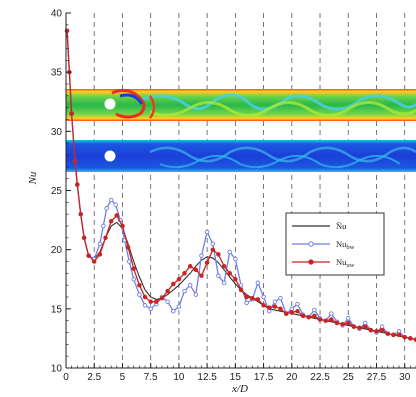  I want to click on x-tick-label-4: 10, so click(179, 377).